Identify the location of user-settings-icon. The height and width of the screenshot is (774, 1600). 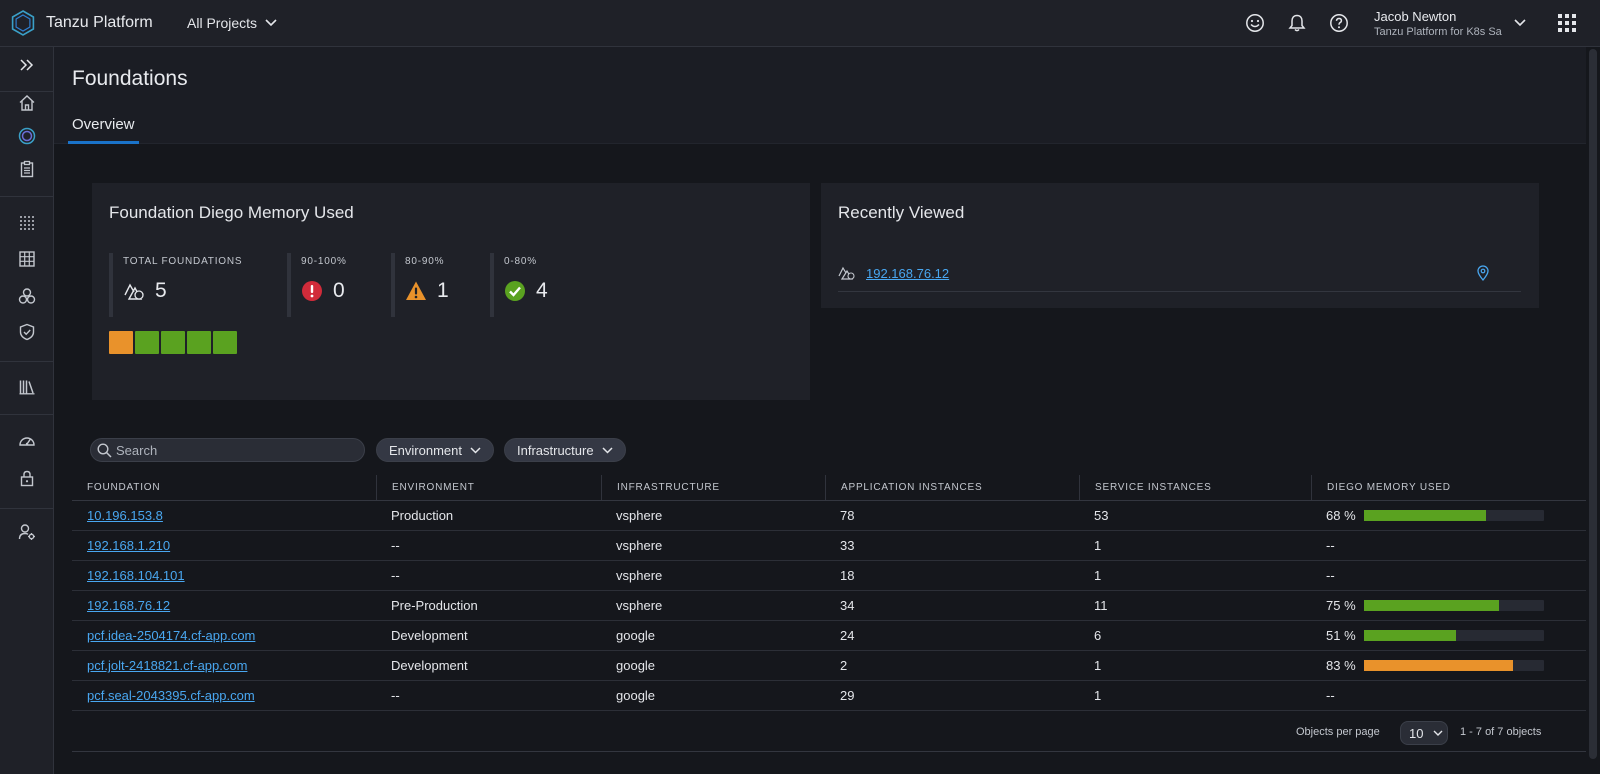
(27, 532).